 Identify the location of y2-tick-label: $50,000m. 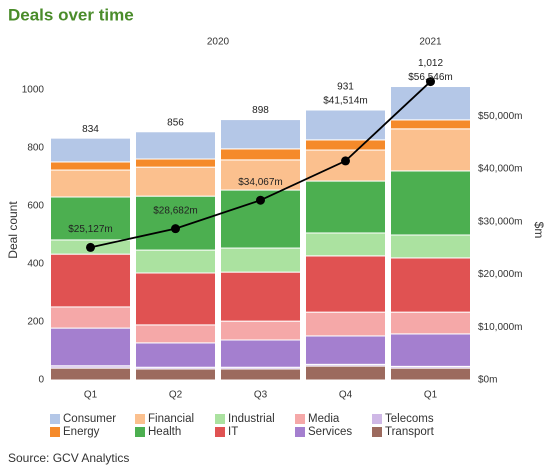
(500, 116).